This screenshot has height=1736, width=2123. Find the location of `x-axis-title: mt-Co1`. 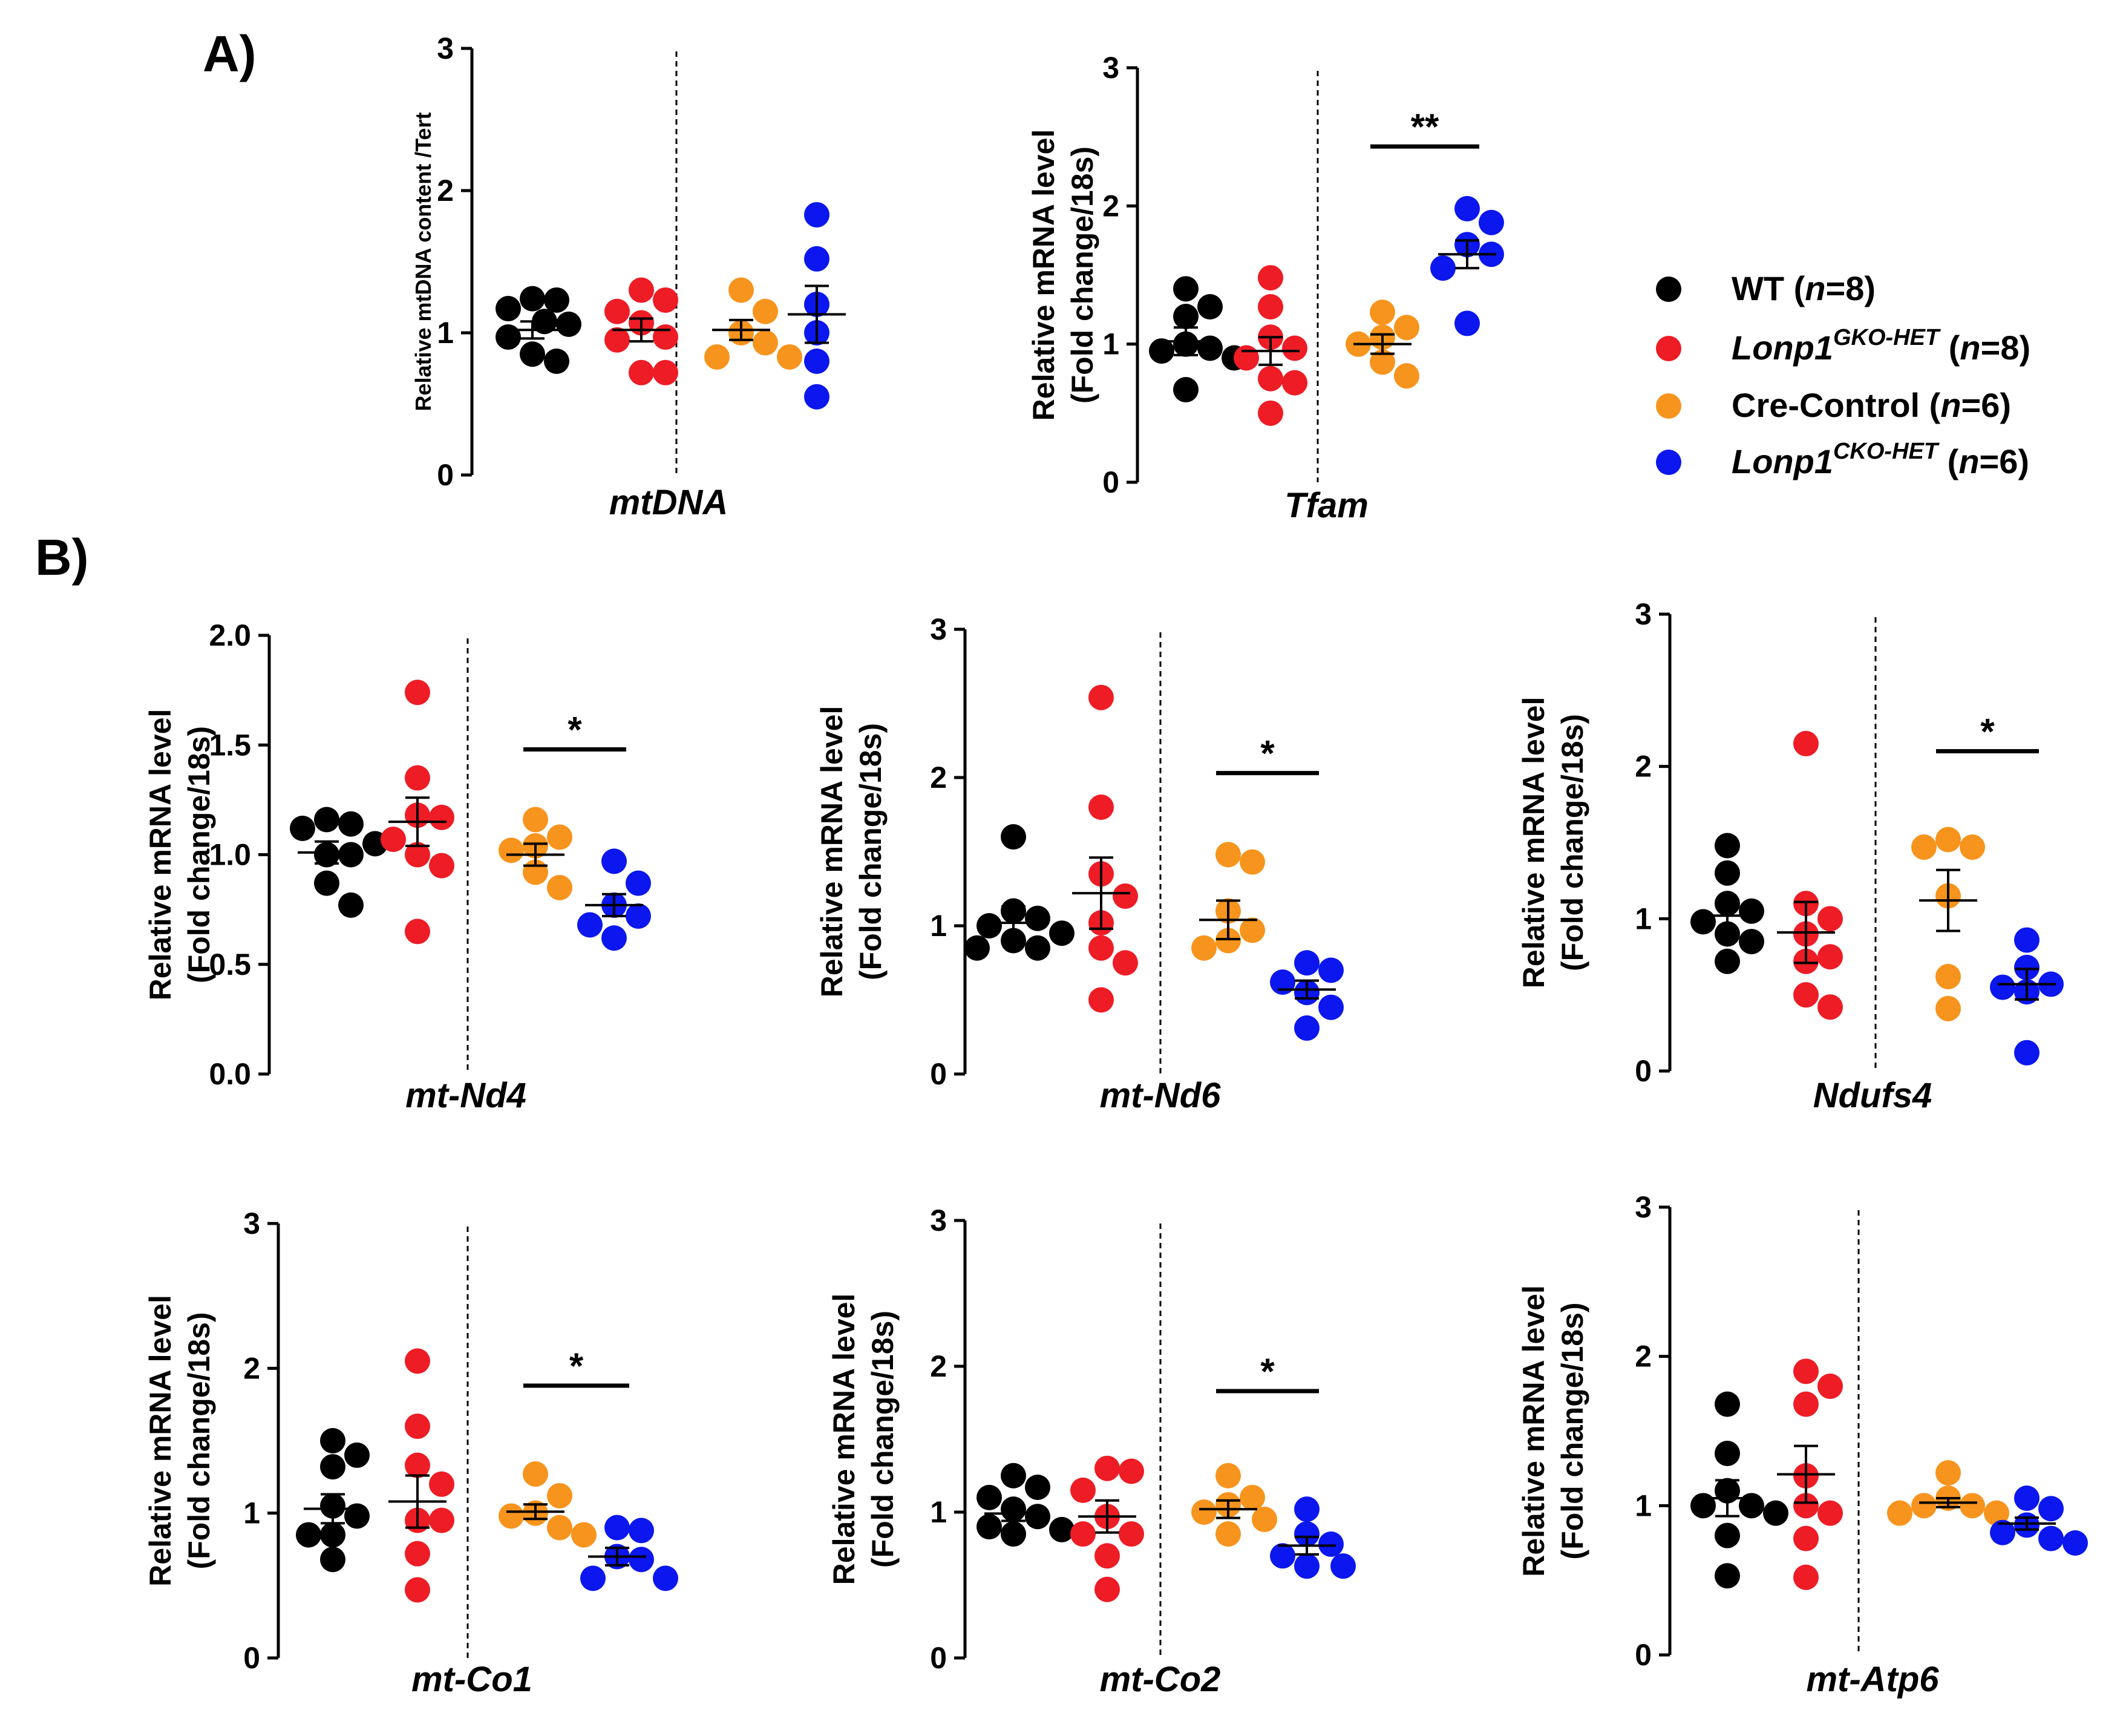

x-axis-title: mt-Co1 is located at coordinates (472, 1680).